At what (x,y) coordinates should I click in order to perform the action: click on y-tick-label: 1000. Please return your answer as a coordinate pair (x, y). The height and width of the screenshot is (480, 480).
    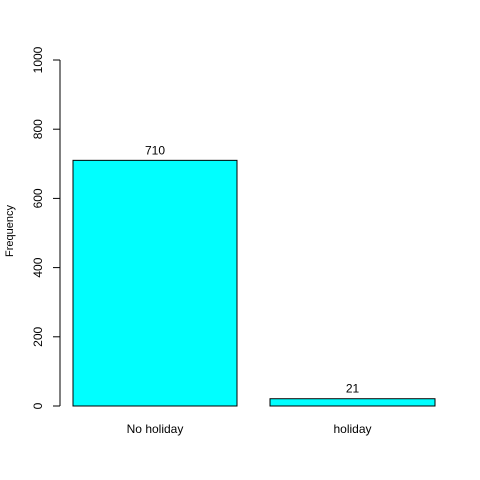
    Looking at the image, I should click on (38, 59).